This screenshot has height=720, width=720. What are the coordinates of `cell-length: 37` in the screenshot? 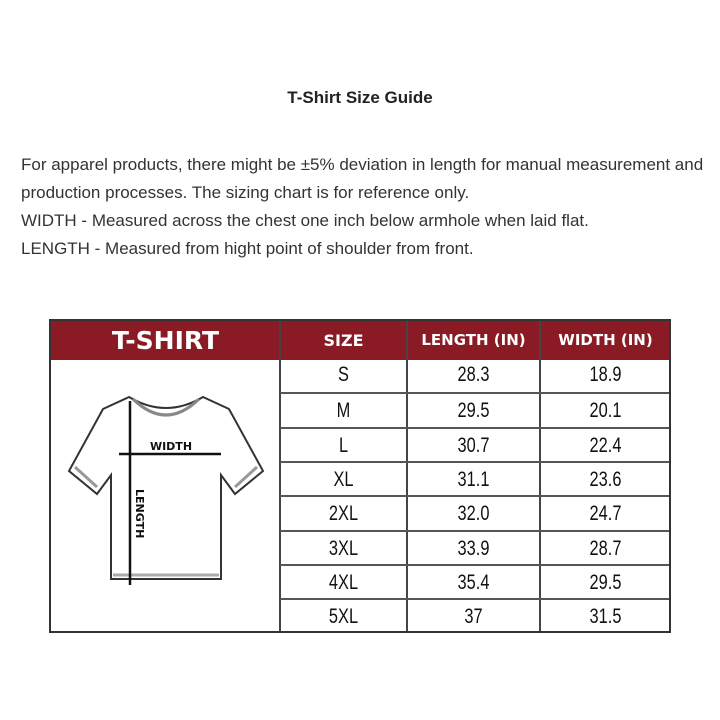 It's located at (473, 617).